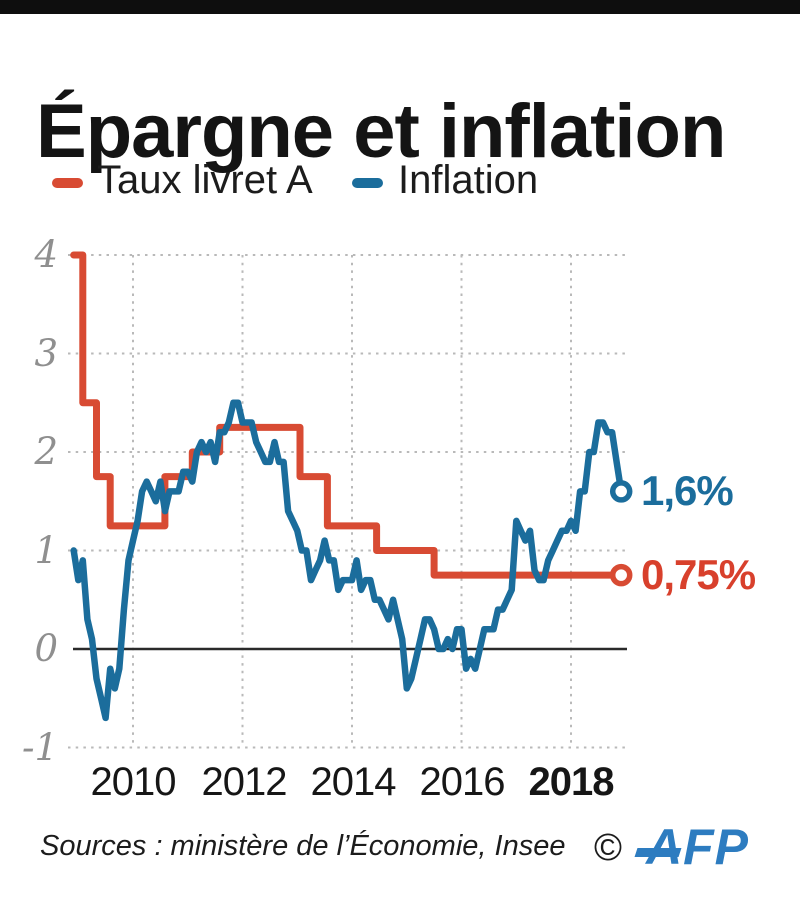 Image resolution: width=800 pixels, height=906 pixels. I want to click on page-title: Épargne et inflation, so click(381, 131).